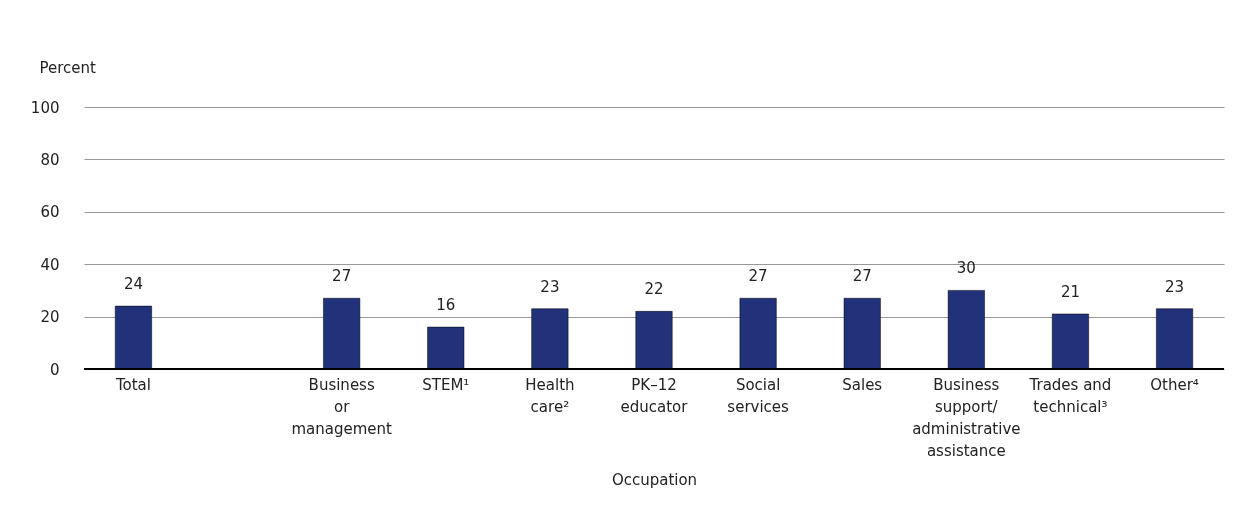 This screenshot has width=1248, height=519. What do you see at coordinates (446, 384) in the screenshot?
I see `x-tick-label: STEM¹` at bounding box center [446, 384].